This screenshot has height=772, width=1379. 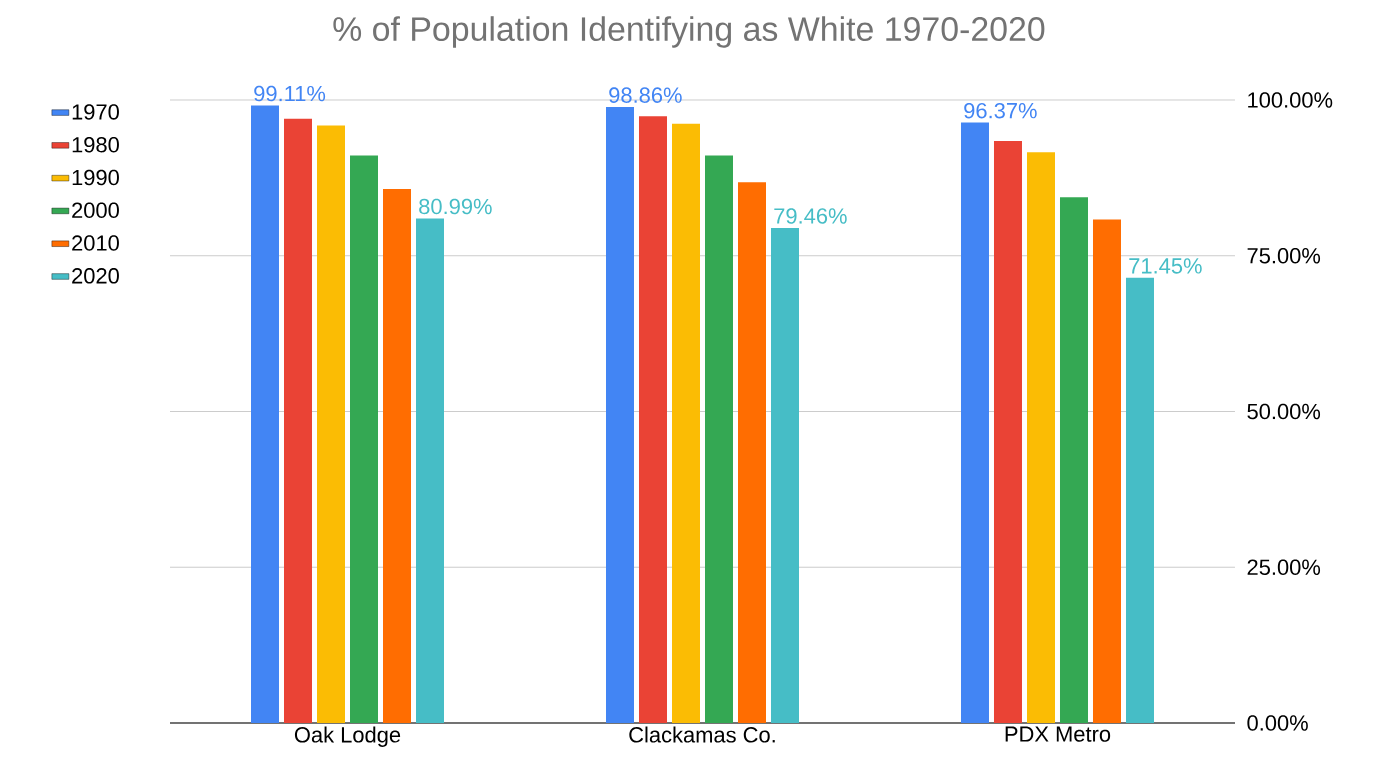 What do you see at coordinates (95, 276) in the screenshot?
I see `legend-label: 2020` at bounding box center [95, 276].